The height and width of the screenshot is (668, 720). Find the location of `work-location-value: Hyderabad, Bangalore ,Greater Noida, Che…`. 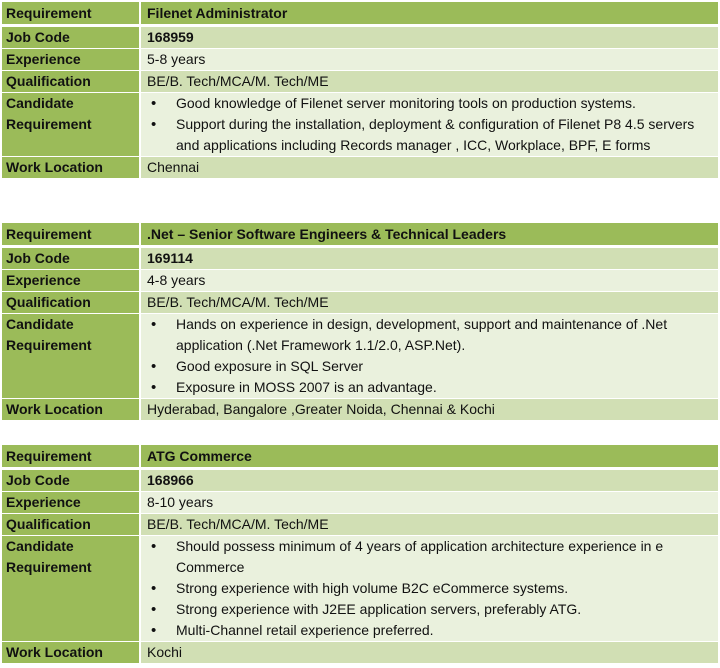

work-location-value: Hyderabad, Bangalore ,Greater Noida, Che… is located at coordinates (429, 409).